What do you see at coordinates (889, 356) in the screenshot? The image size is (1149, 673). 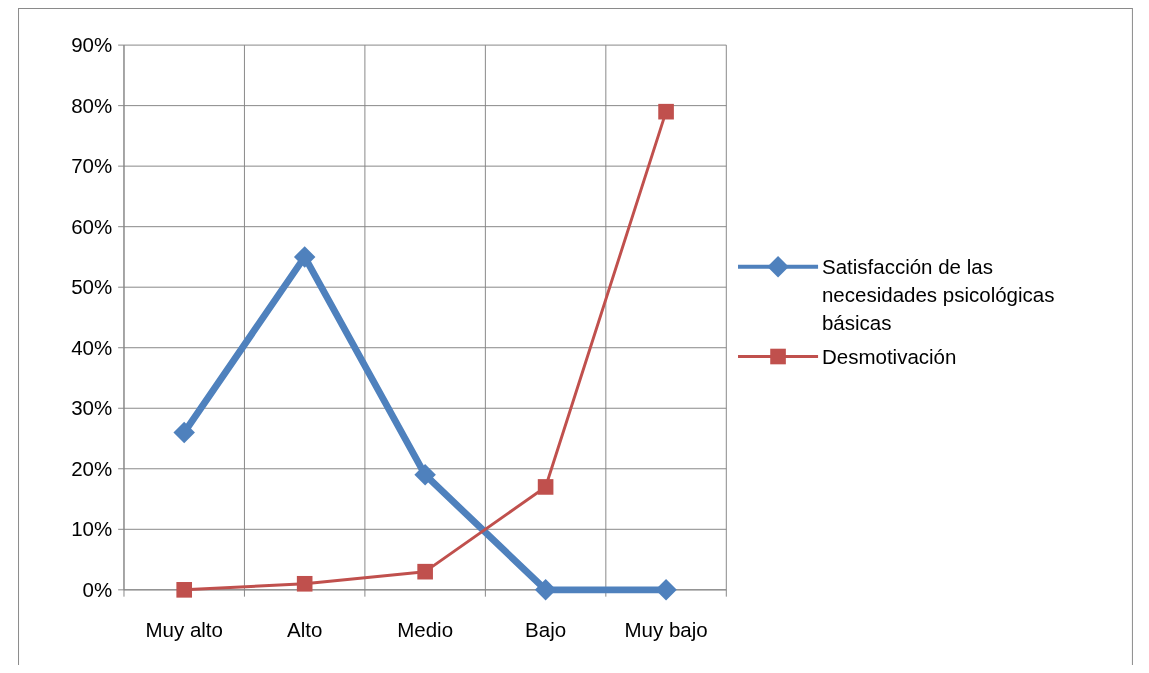 I see `legend-label: Desmotivación` at bounding box center [889, 356].